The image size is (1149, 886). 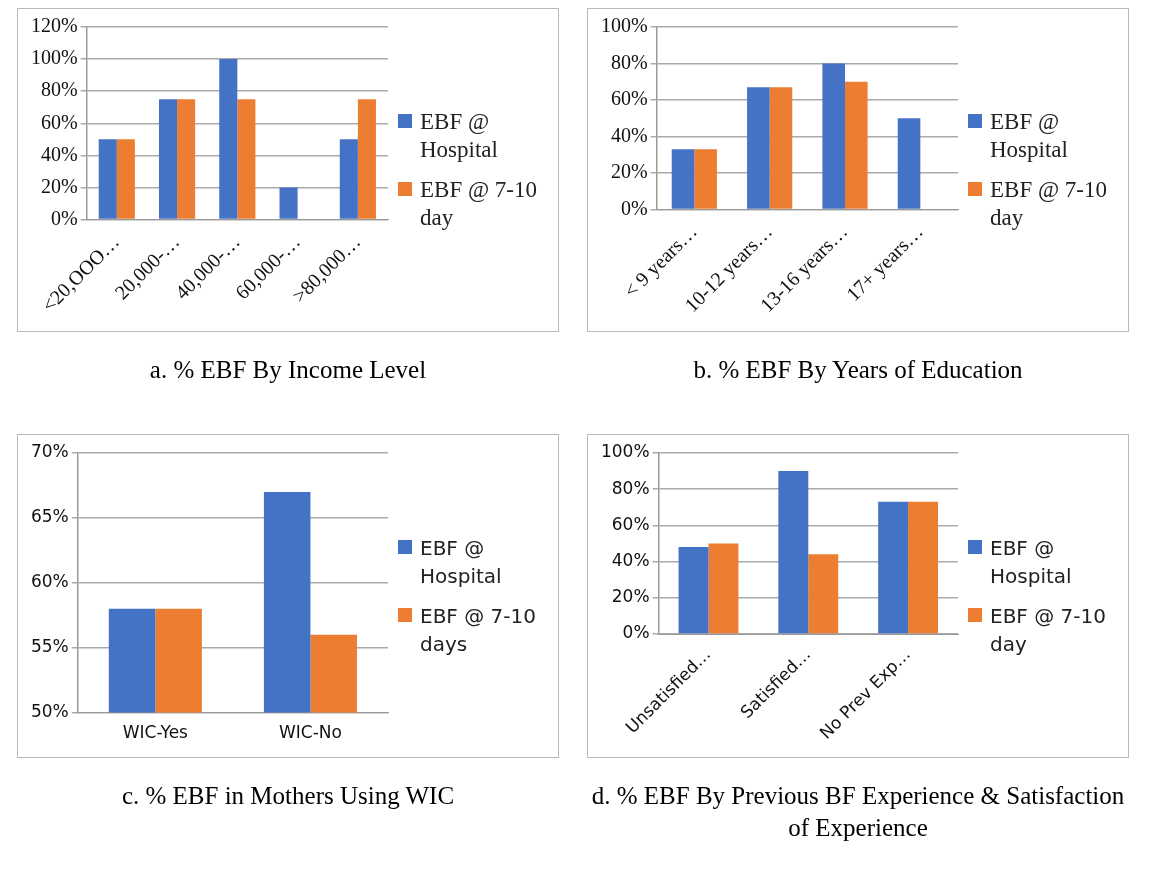 What do you see at coordinates (49, 516) in the screenshot?
I see `y-tick-label: 65%` at bounding box center [49, 516].